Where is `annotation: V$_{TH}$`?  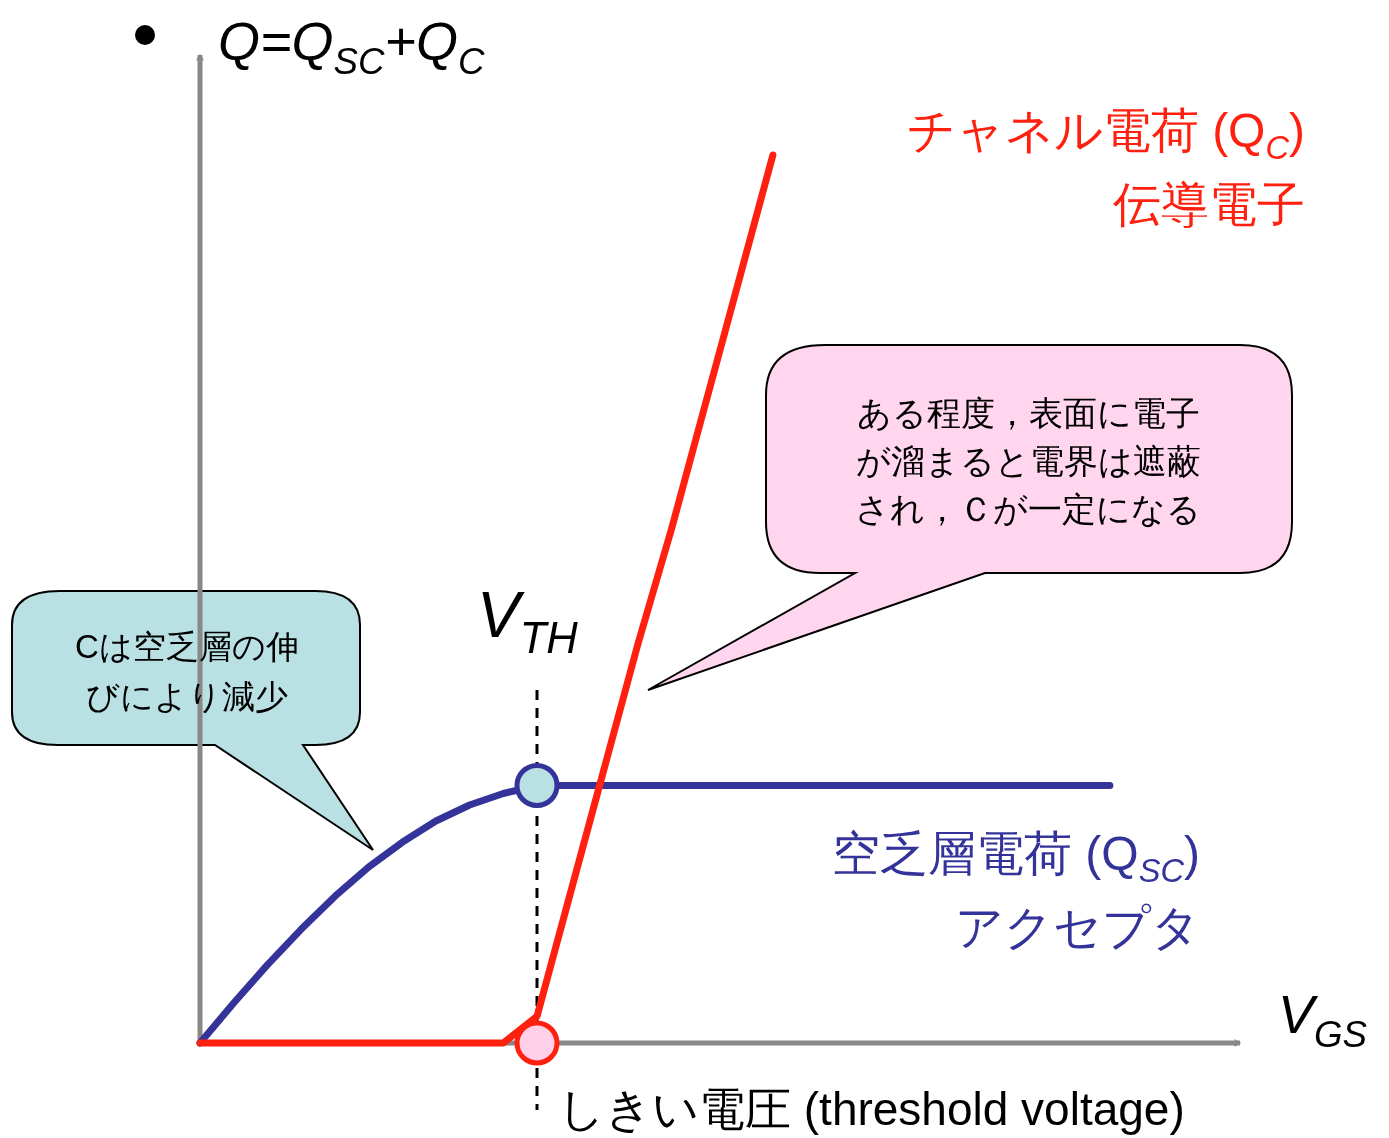
annotation: V$_{TH}$ is located at coordinates (528, 620).